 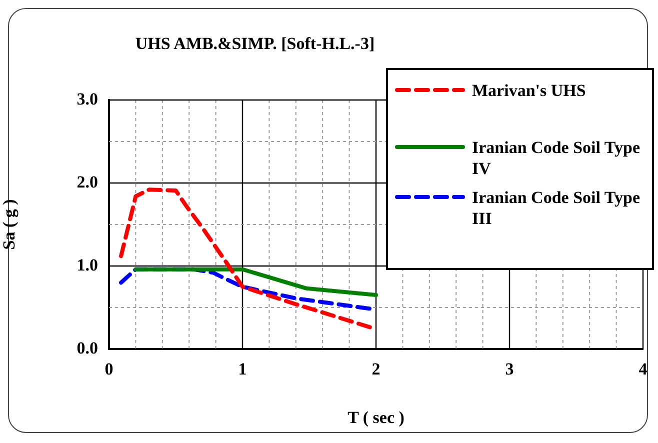 What do you see at coordinates (87, 182) in the screenshot?
I see `y-tick-label: 2.0` at bounding box center [87, 182].